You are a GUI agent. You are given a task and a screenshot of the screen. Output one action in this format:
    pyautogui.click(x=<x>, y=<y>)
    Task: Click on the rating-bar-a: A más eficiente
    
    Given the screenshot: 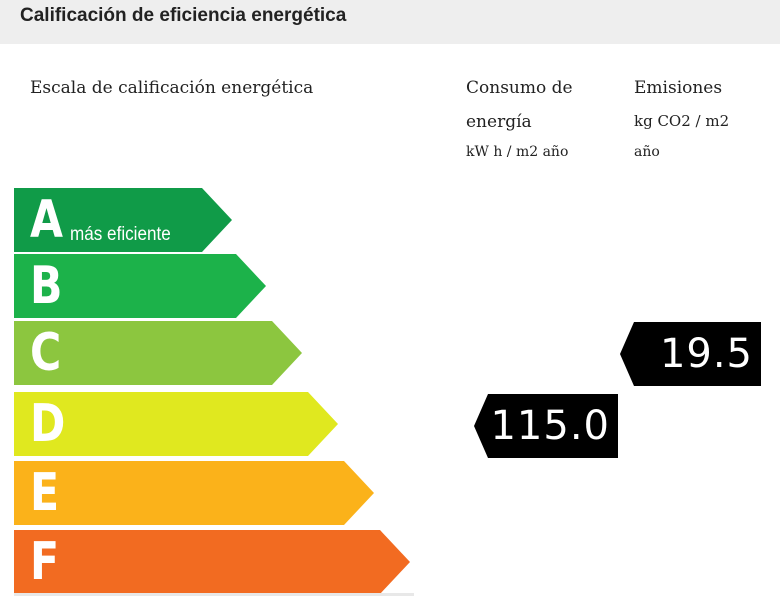 What is the action you would take?
    pyautogui.click(x=124, y=220)
    